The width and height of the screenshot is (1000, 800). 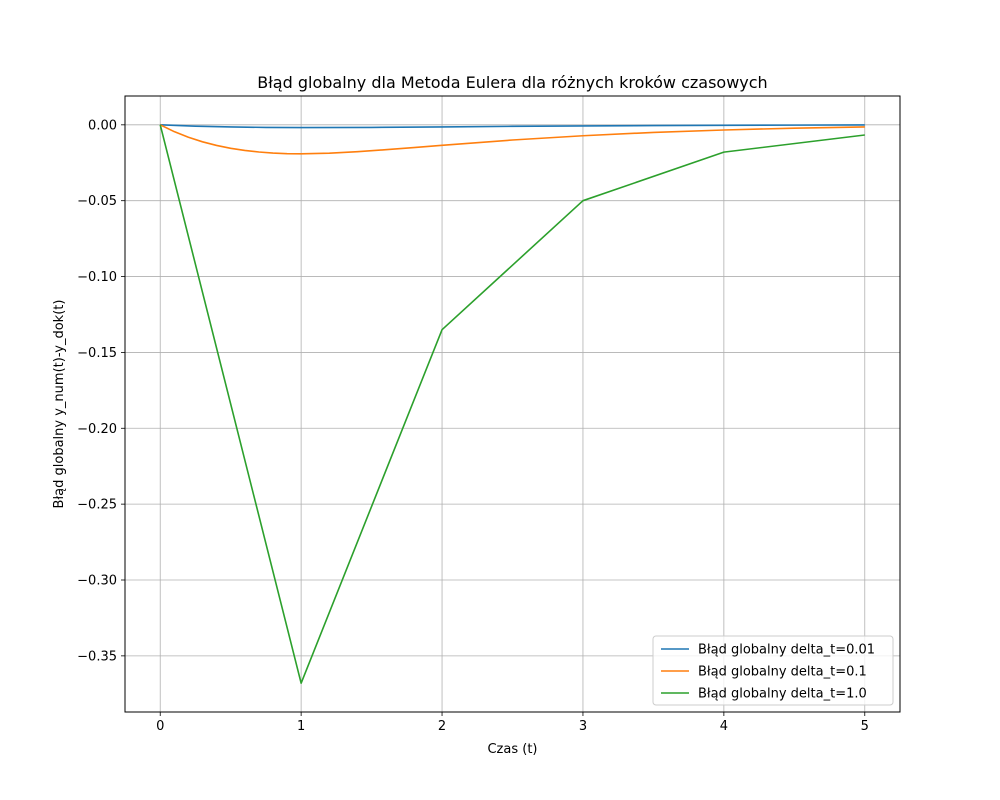 What do you see at coordinates (97, 277) in the screenshot?
I see `y-tick-label: −0.10` at bounding box center [97, 277].